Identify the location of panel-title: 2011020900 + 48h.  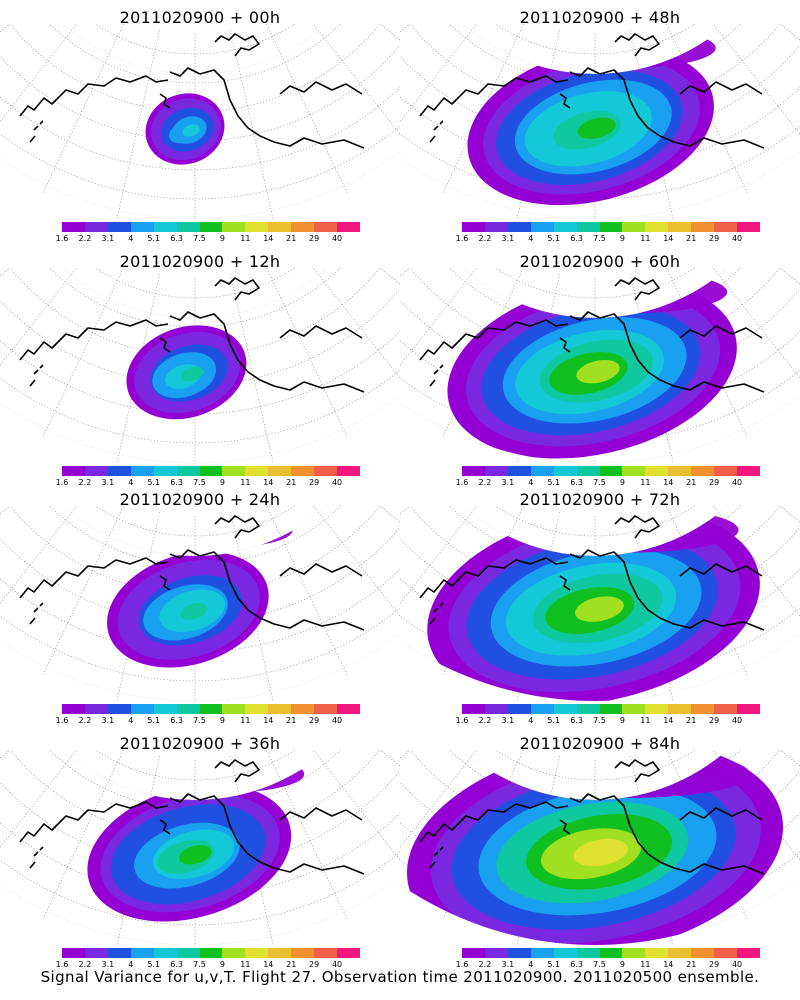
(600, 17).